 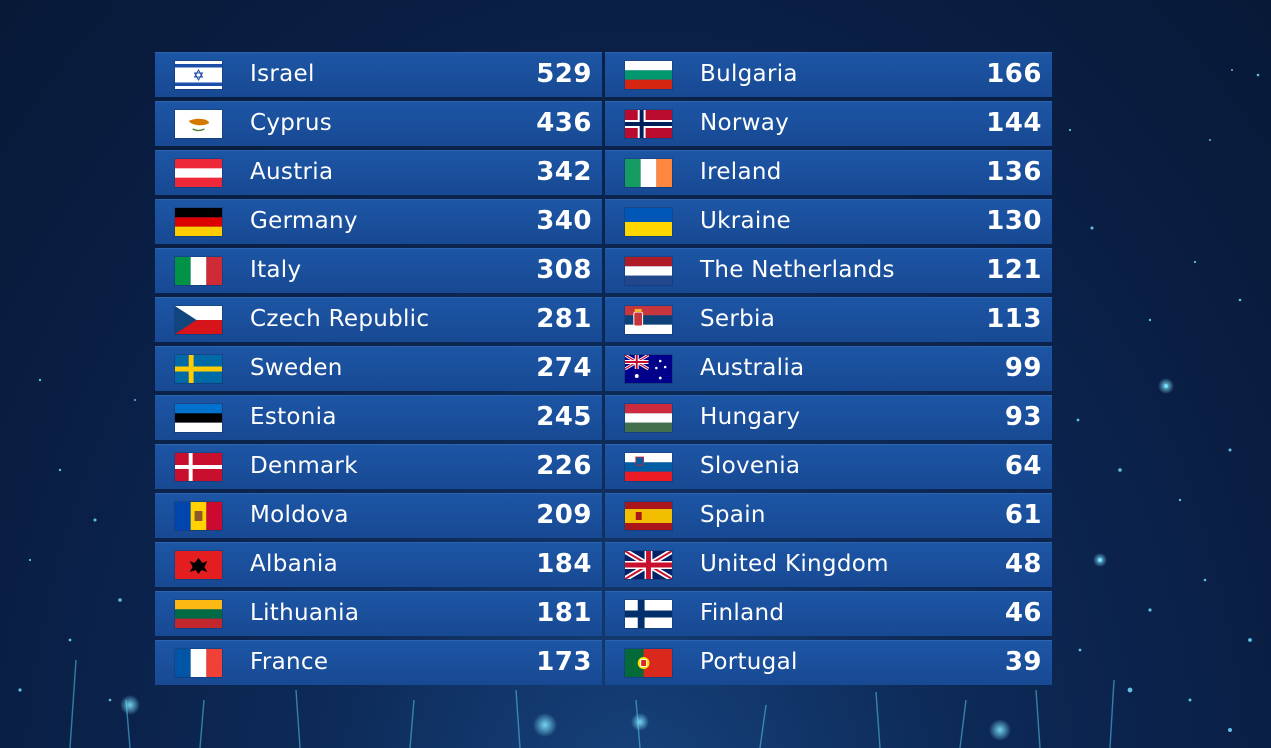 I want to click on australia-flag-icon, so click(x=648, y=369).